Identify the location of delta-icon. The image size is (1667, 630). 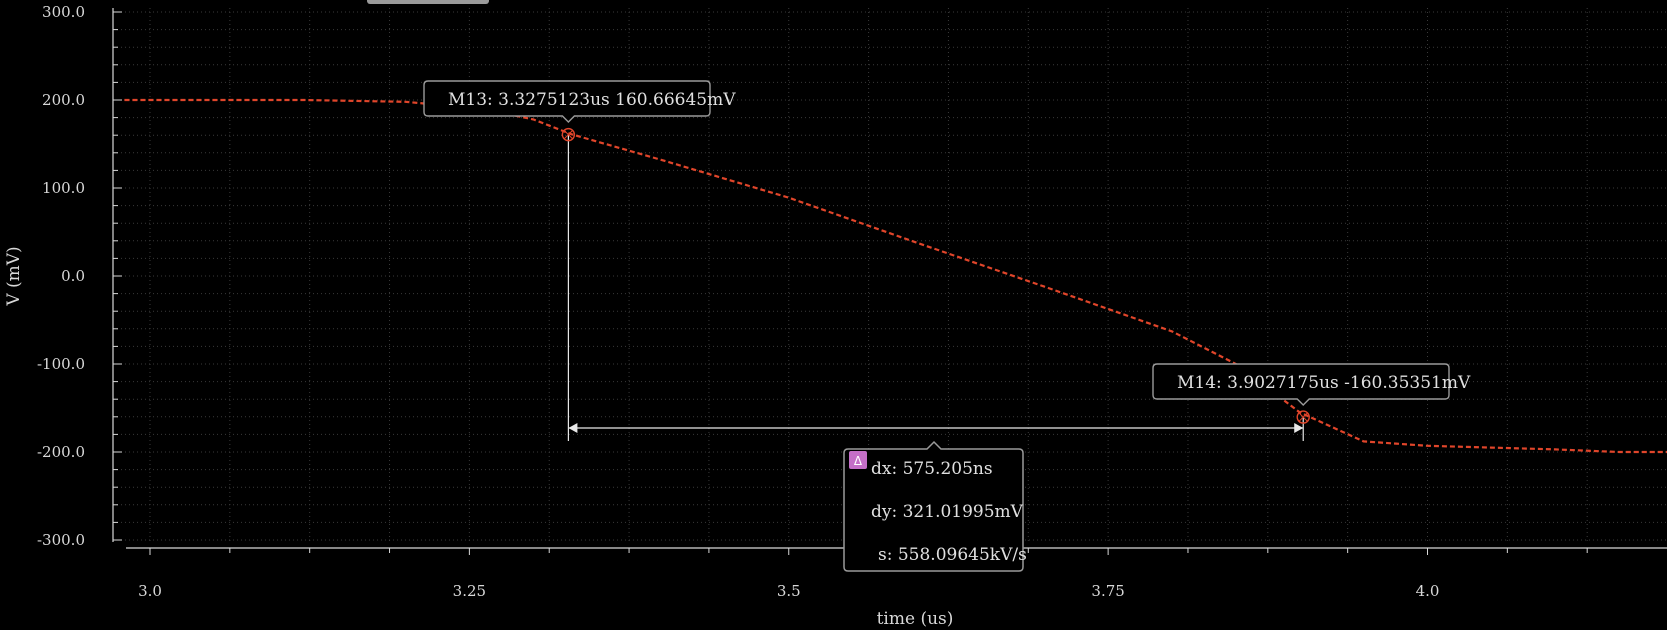
(858, 460).